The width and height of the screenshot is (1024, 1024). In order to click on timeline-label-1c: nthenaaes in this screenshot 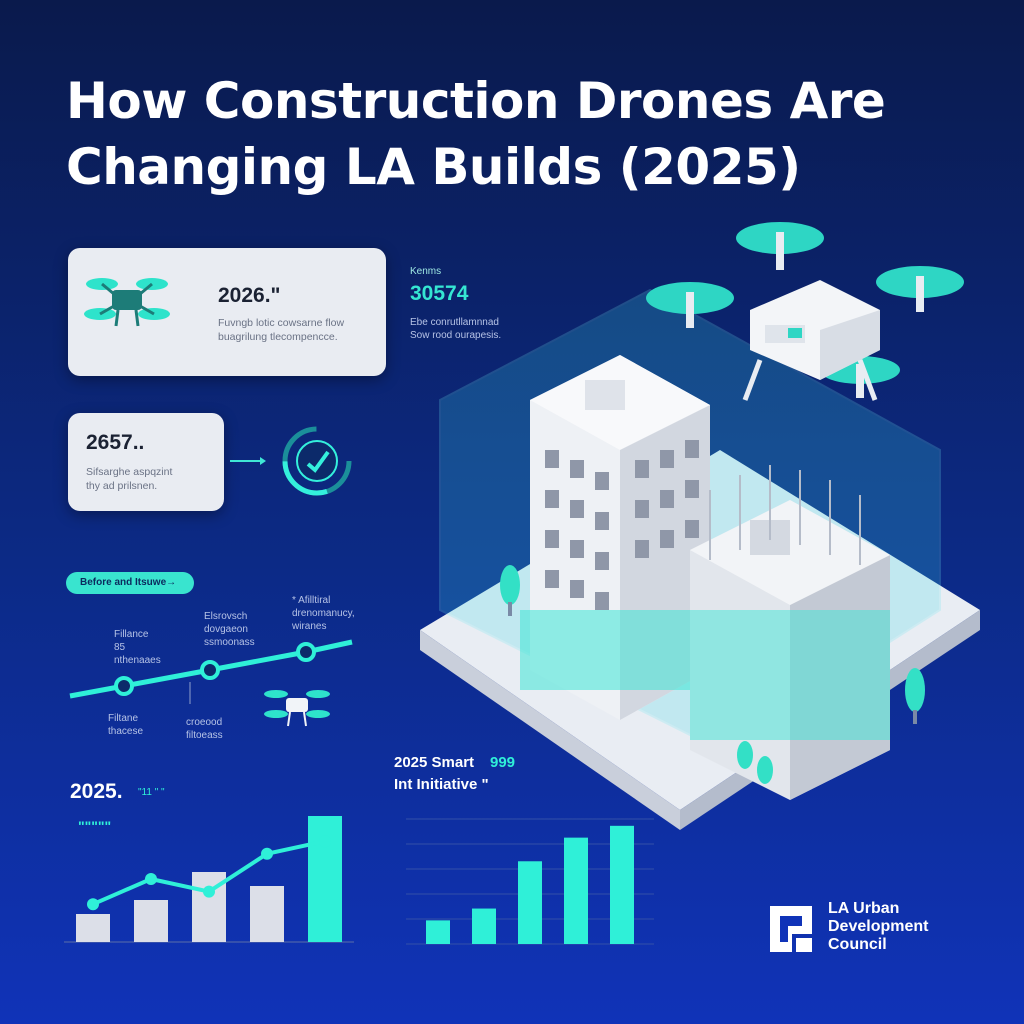, I will do `click(137, 660)`.